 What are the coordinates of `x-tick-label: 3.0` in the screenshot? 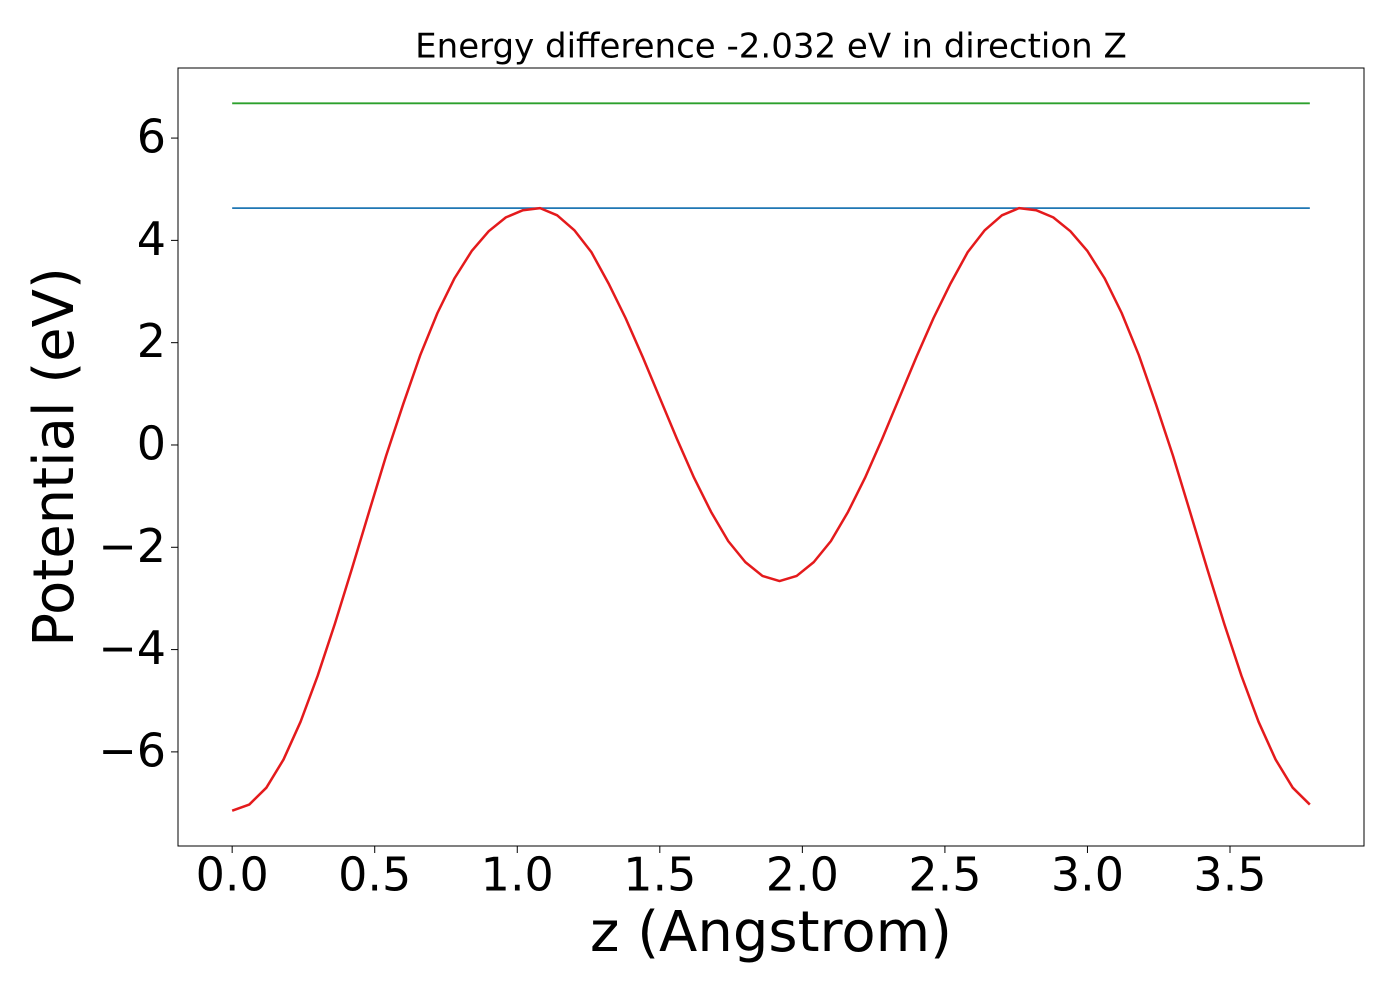 It's located at (1087, 875).